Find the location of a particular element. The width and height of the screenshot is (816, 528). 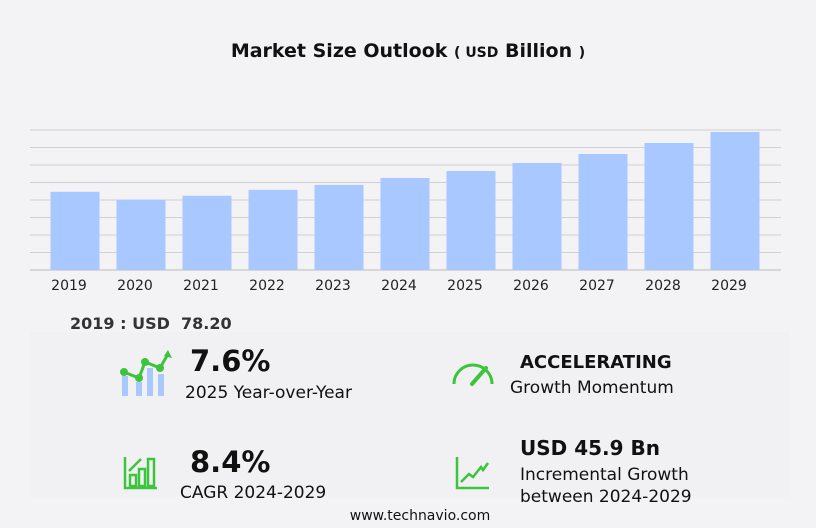

incremental-label-1: Incremental Growth is located at coordinates (604, 475).